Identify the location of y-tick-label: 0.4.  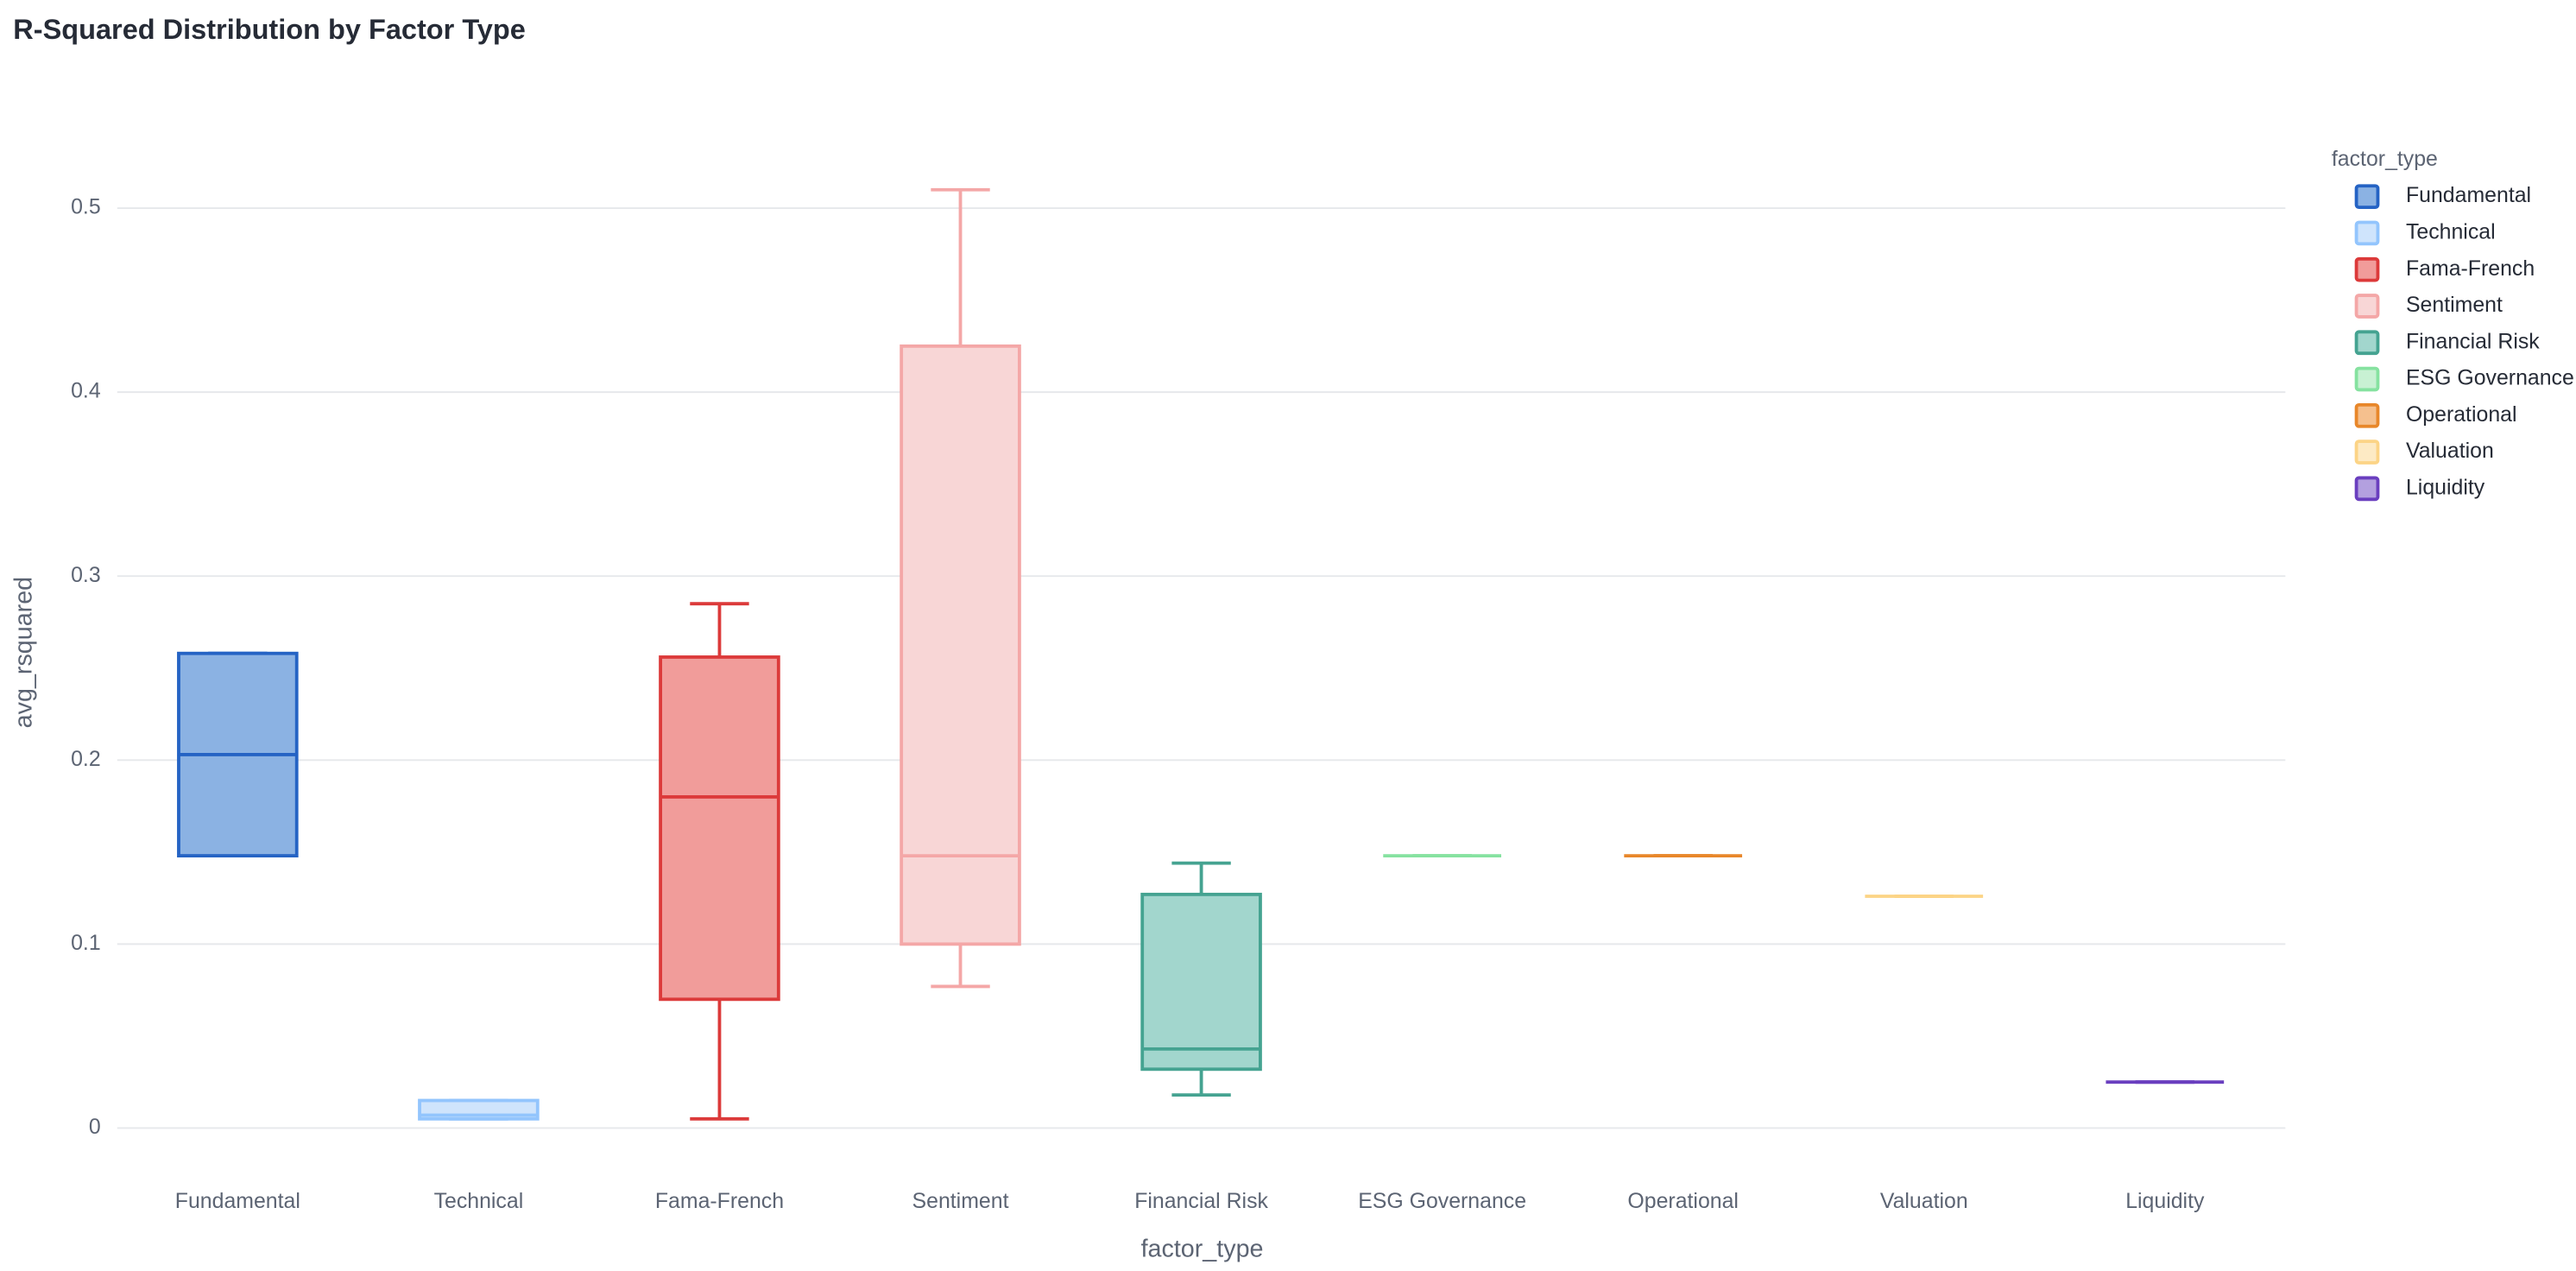
(86, 391).